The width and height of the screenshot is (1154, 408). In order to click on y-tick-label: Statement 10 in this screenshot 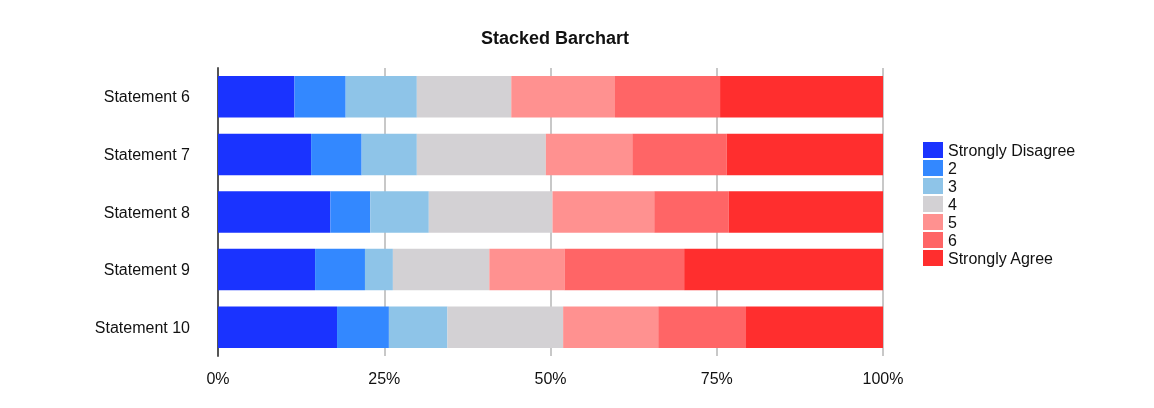, I will do `click(142, 327)`.